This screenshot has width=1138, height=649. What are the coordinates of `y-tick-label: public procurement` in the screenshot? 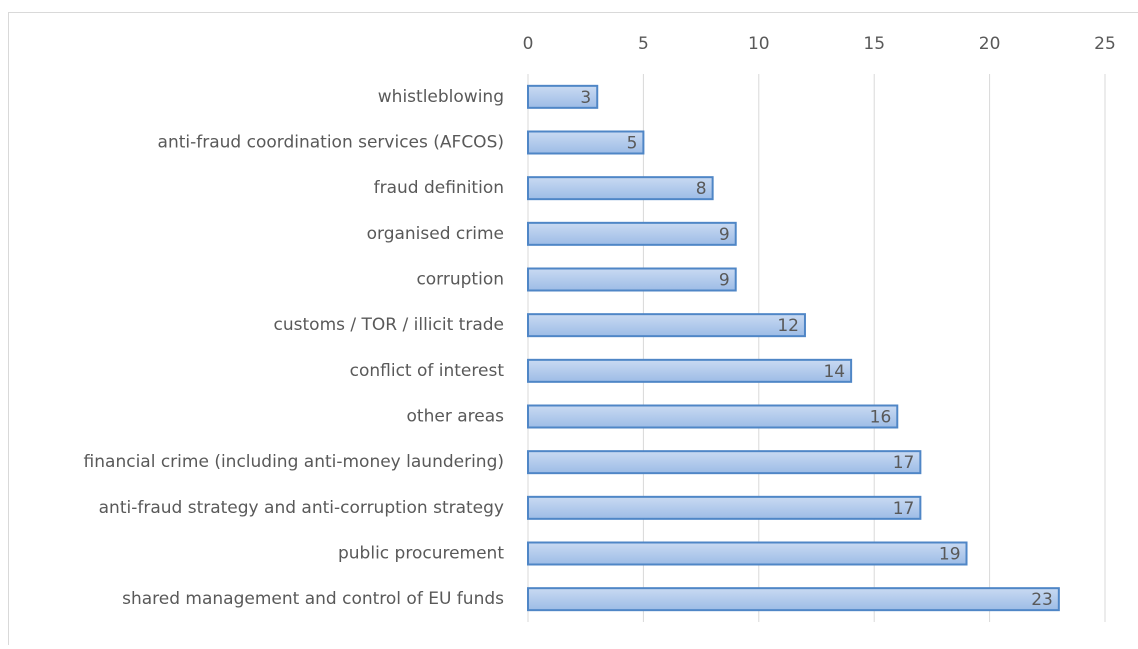 It's located at (421, 554).